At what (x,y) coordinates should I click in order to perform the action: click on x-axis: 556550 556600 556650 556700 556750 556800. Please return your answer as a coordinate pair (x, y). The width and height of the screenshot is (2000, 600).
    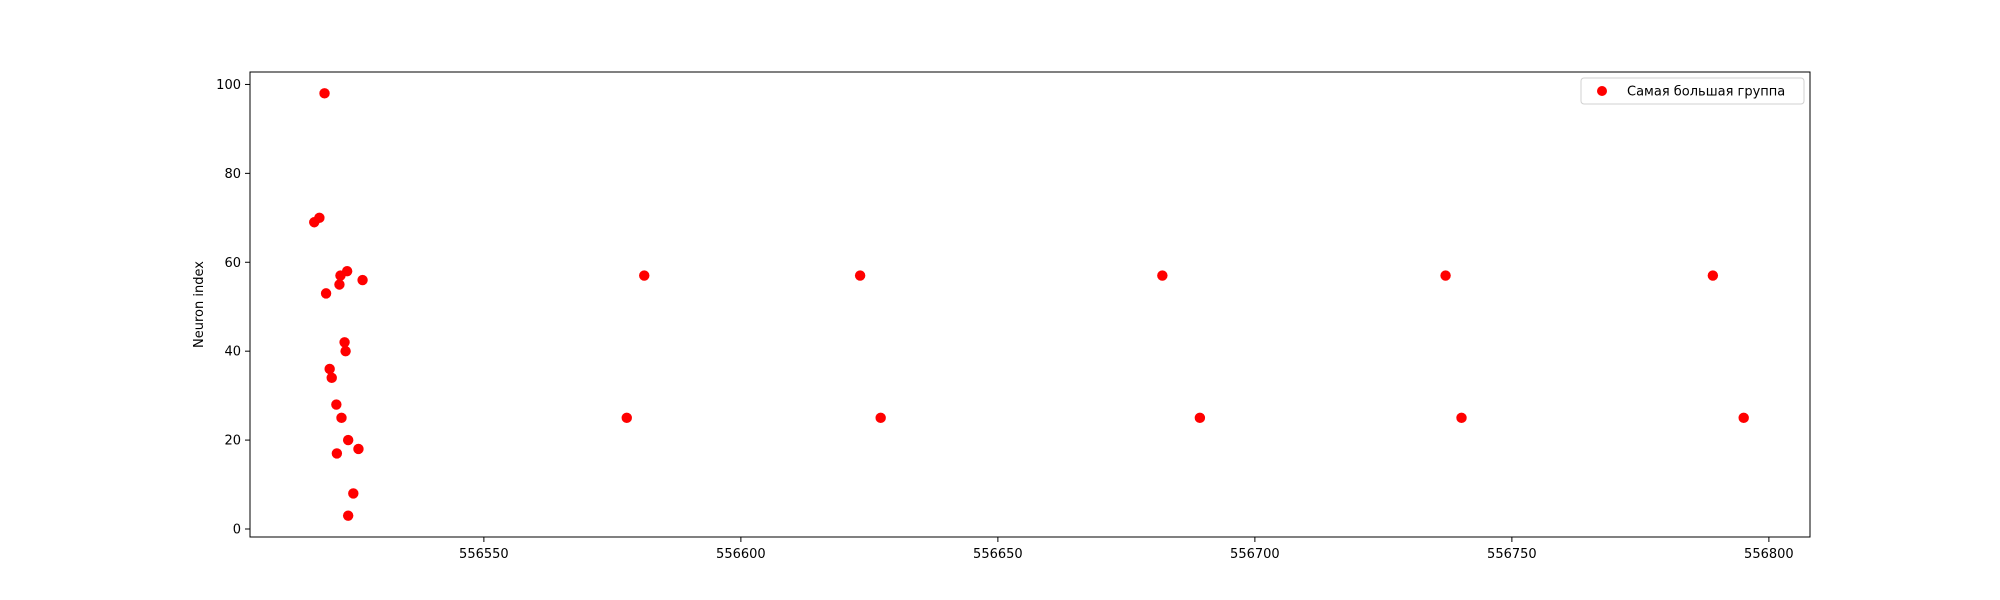
    Looking at the image, I should click on (1126, 549).